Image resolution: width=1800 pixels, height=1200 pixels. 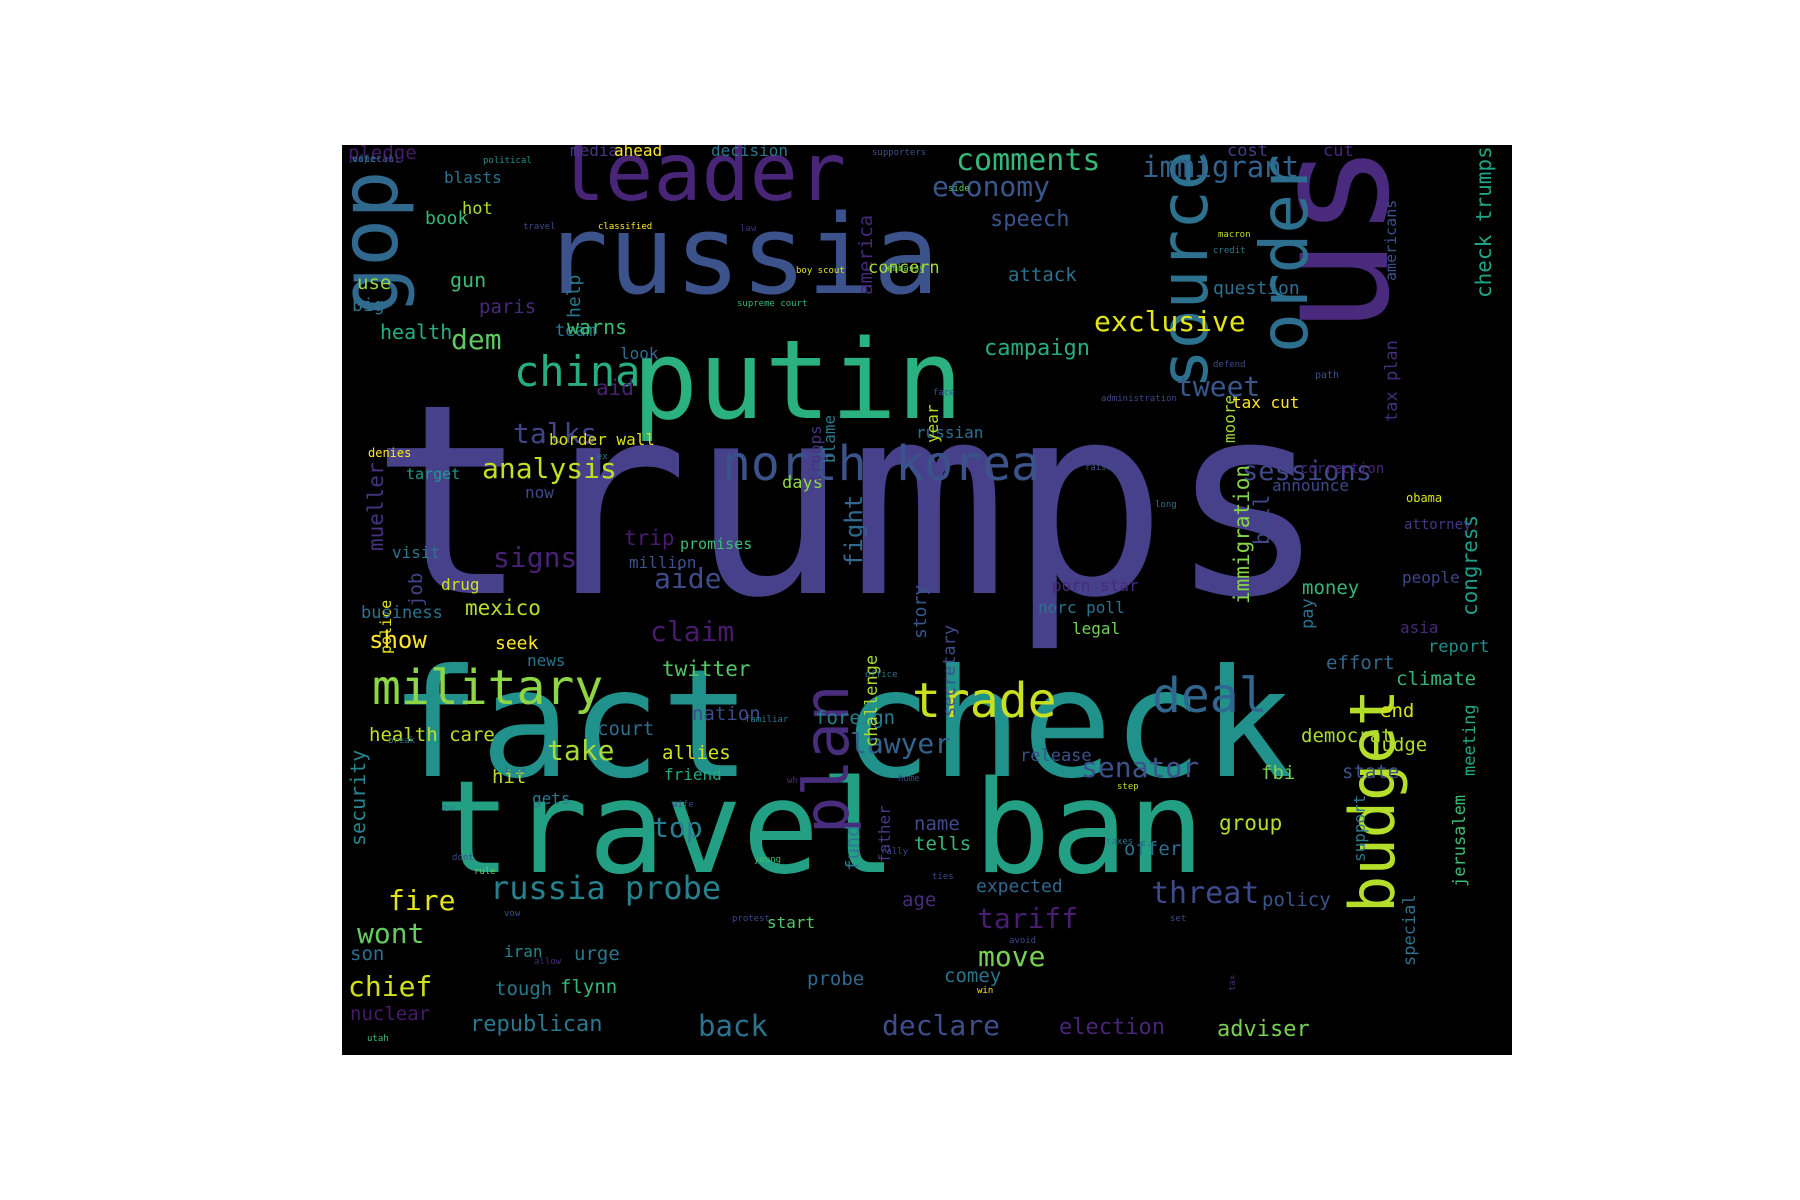 I want to click on cloud-word: wont, so click(x=391, y=933).